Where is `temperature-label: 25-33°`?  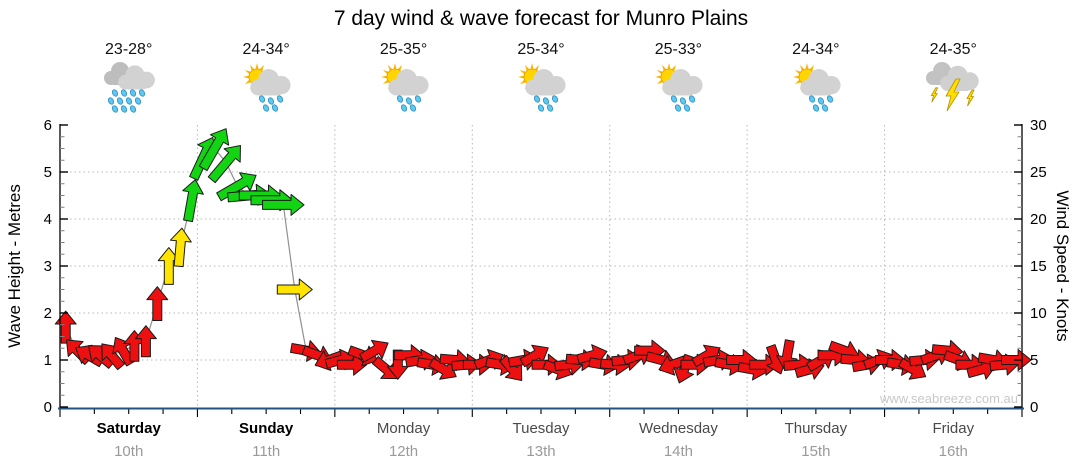 temperature-label: 25-33° is located at coordinates (678, 49).